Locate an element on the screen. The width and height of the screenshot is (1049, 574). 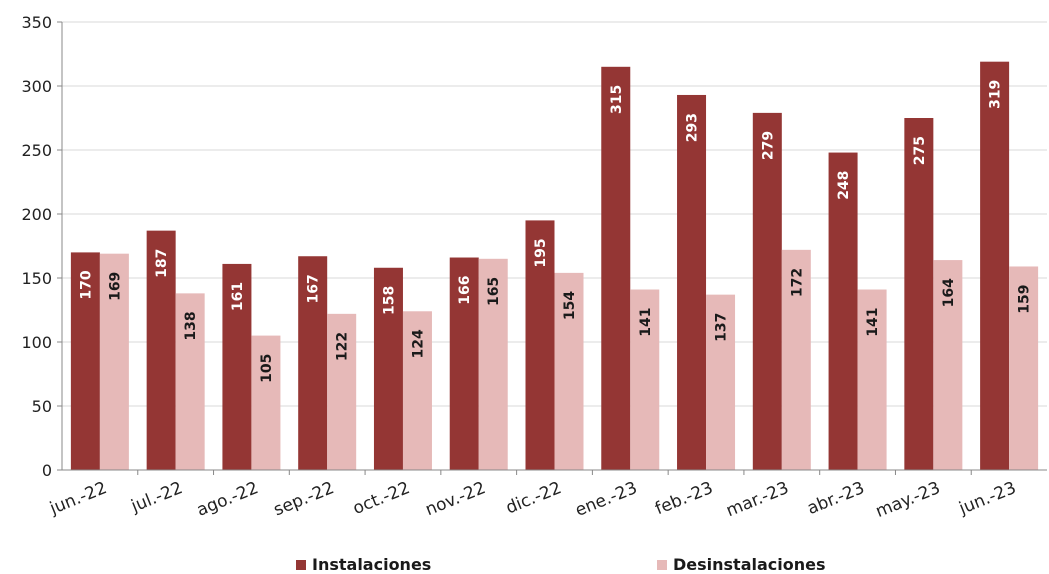
data-label-instalaciones: 158 is located at coordinates (389, 300).